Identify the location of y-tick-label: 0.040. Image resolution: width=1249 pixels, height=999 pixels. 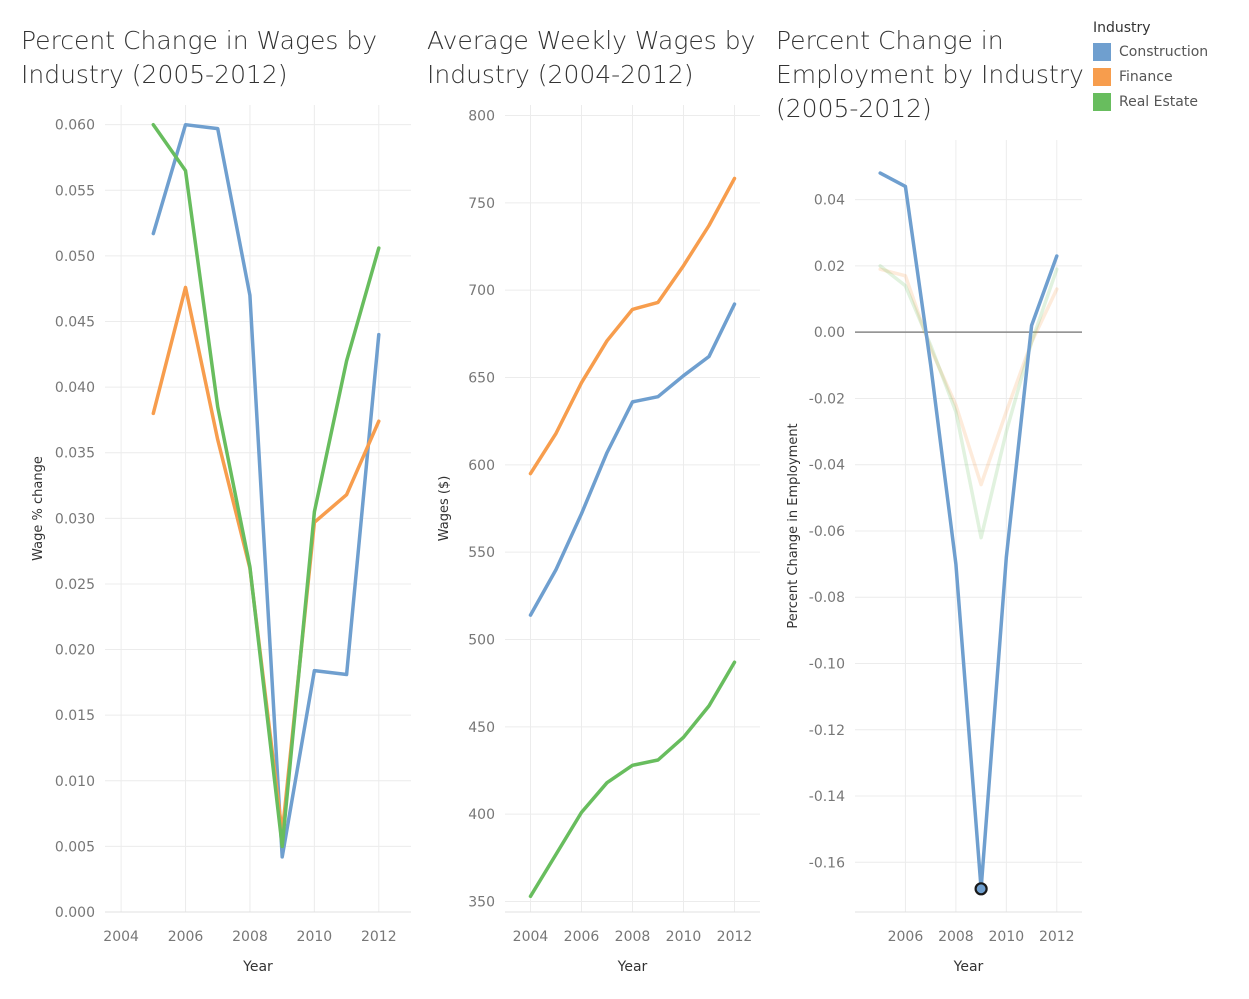
(75, 388).